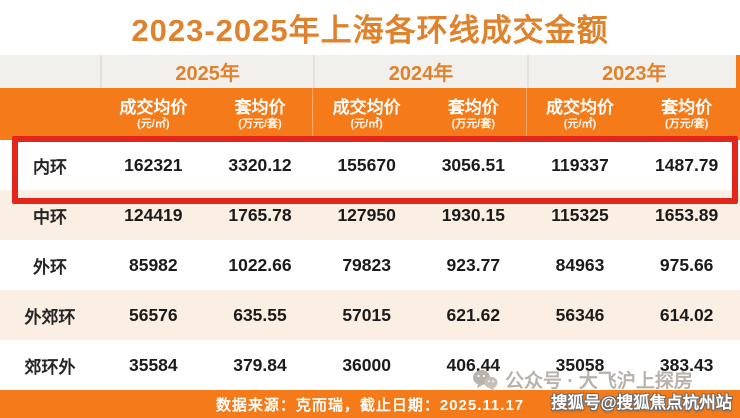  What do you see at coordinates (50, 167) in the screenshot?
I see `row-label: 内环` at bounding box center [50, 167].